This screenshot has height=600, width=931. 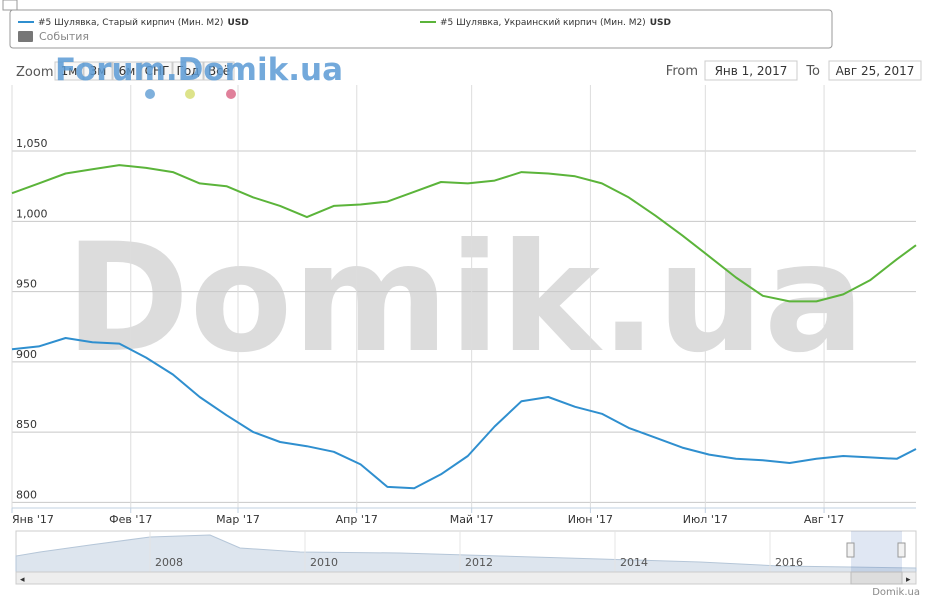 I want to click on legend-label: #5 Шулявка, Старый кирпич (Мин. М2) USD, so click(x=143, y=23).